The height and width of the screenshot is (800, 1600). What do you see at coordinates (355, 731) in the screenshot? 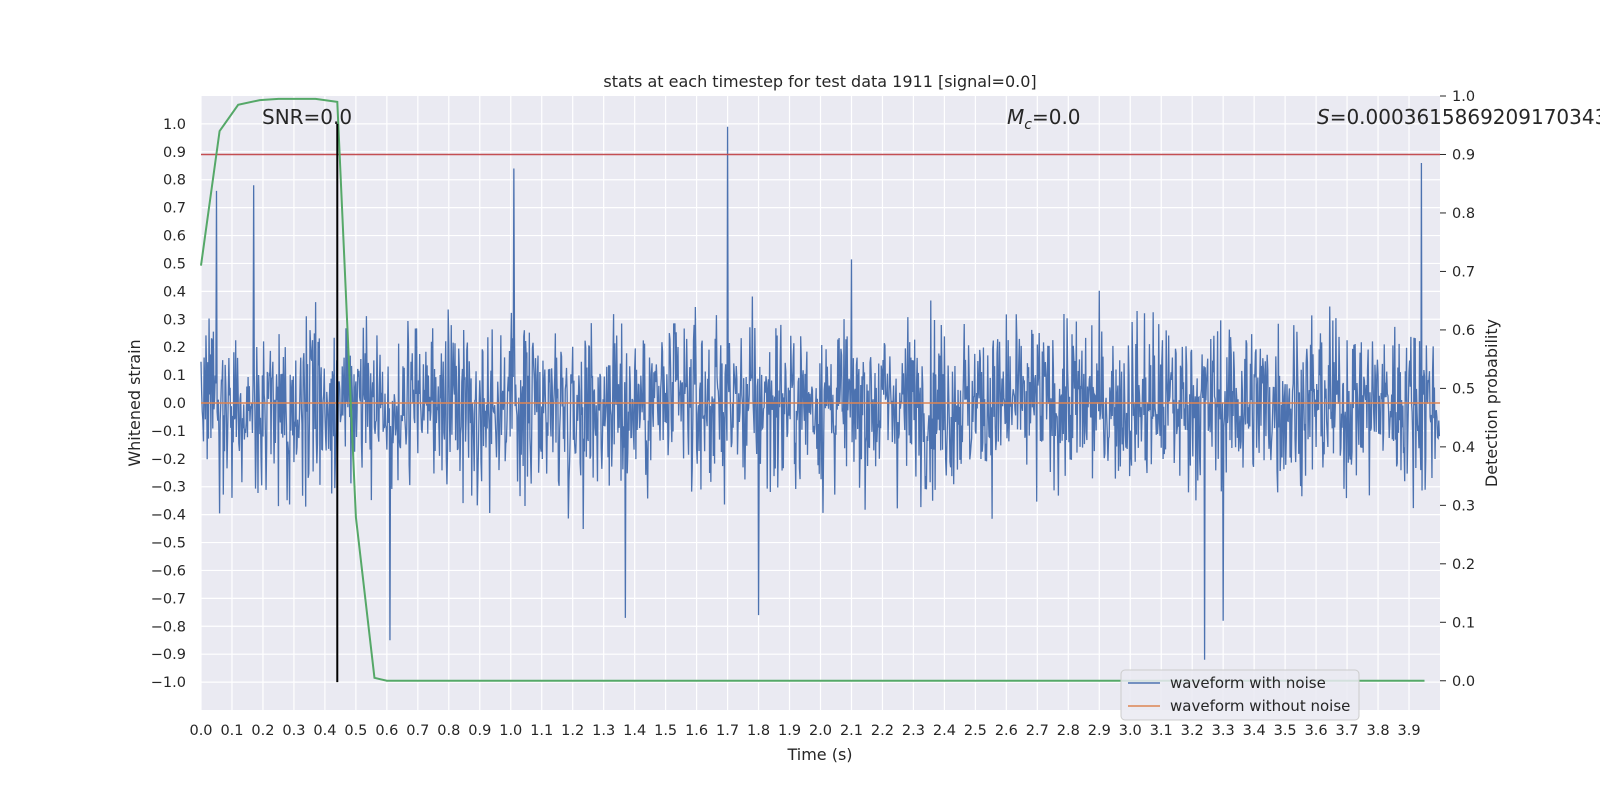
I see `x-tick-label: 0.5` at bounding box center [355, 731].